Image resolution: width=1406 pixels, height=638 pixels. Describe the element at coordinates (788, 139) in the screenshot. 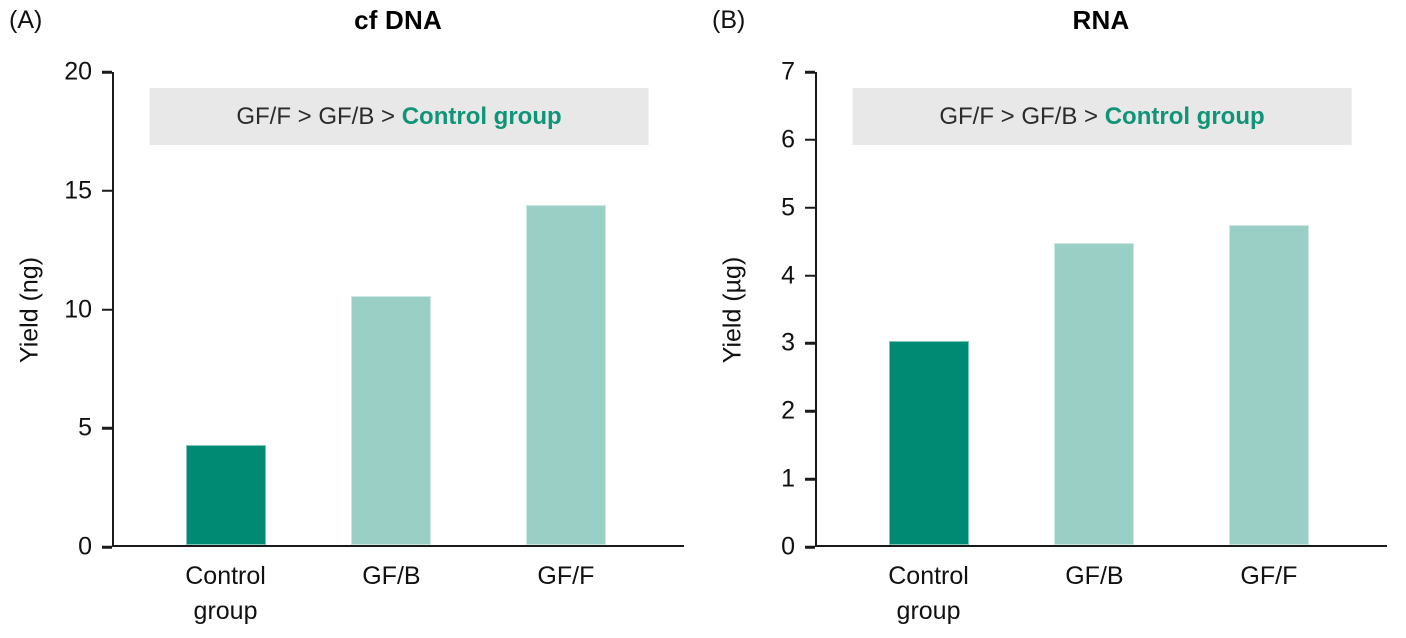

I see `y-axis-tick-label: 6` at that location.